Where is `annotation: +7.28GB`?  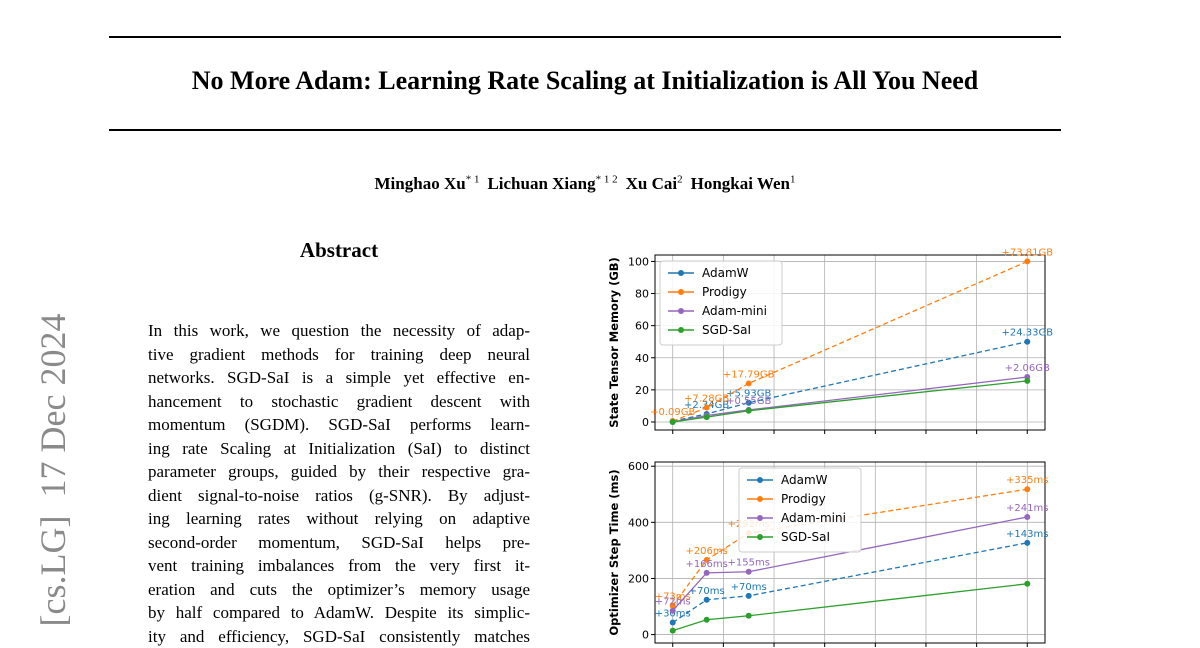
annotation: +7.28GB is located at coordinates (706, 399).